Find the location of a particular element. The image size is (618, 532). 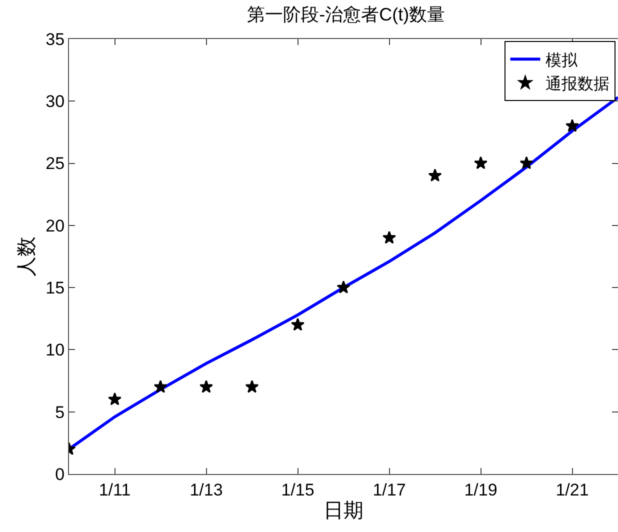

x-tick-label: 1/11 is located at coordinates (114, 490).